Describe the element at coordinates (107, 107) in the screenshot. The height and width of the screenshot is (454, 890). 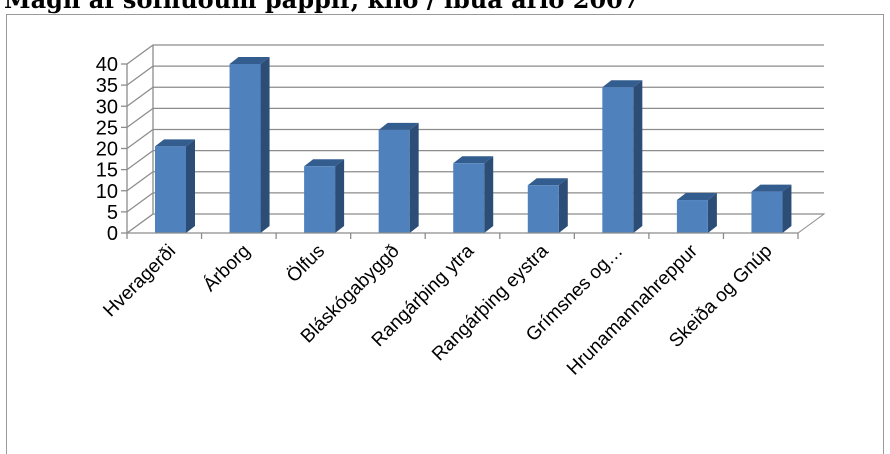
I see `y-tick-label: 30` at that location.